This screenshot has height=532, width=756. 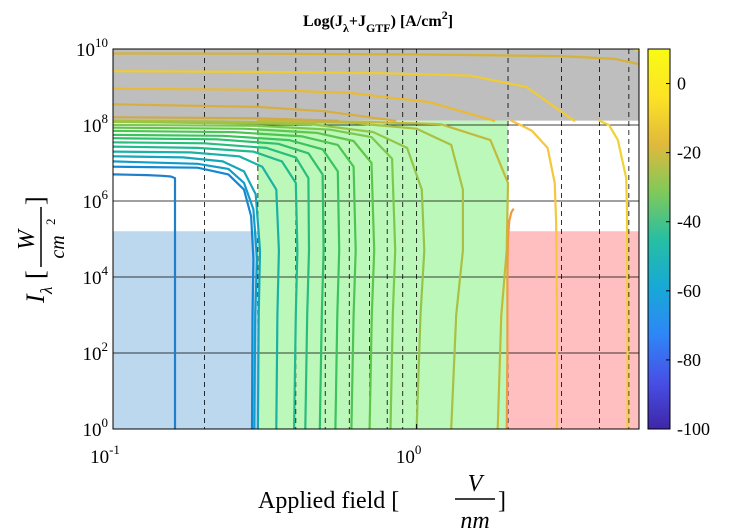 I want to click on colorbar-tick-label: -40, so click(x=689, y=222).